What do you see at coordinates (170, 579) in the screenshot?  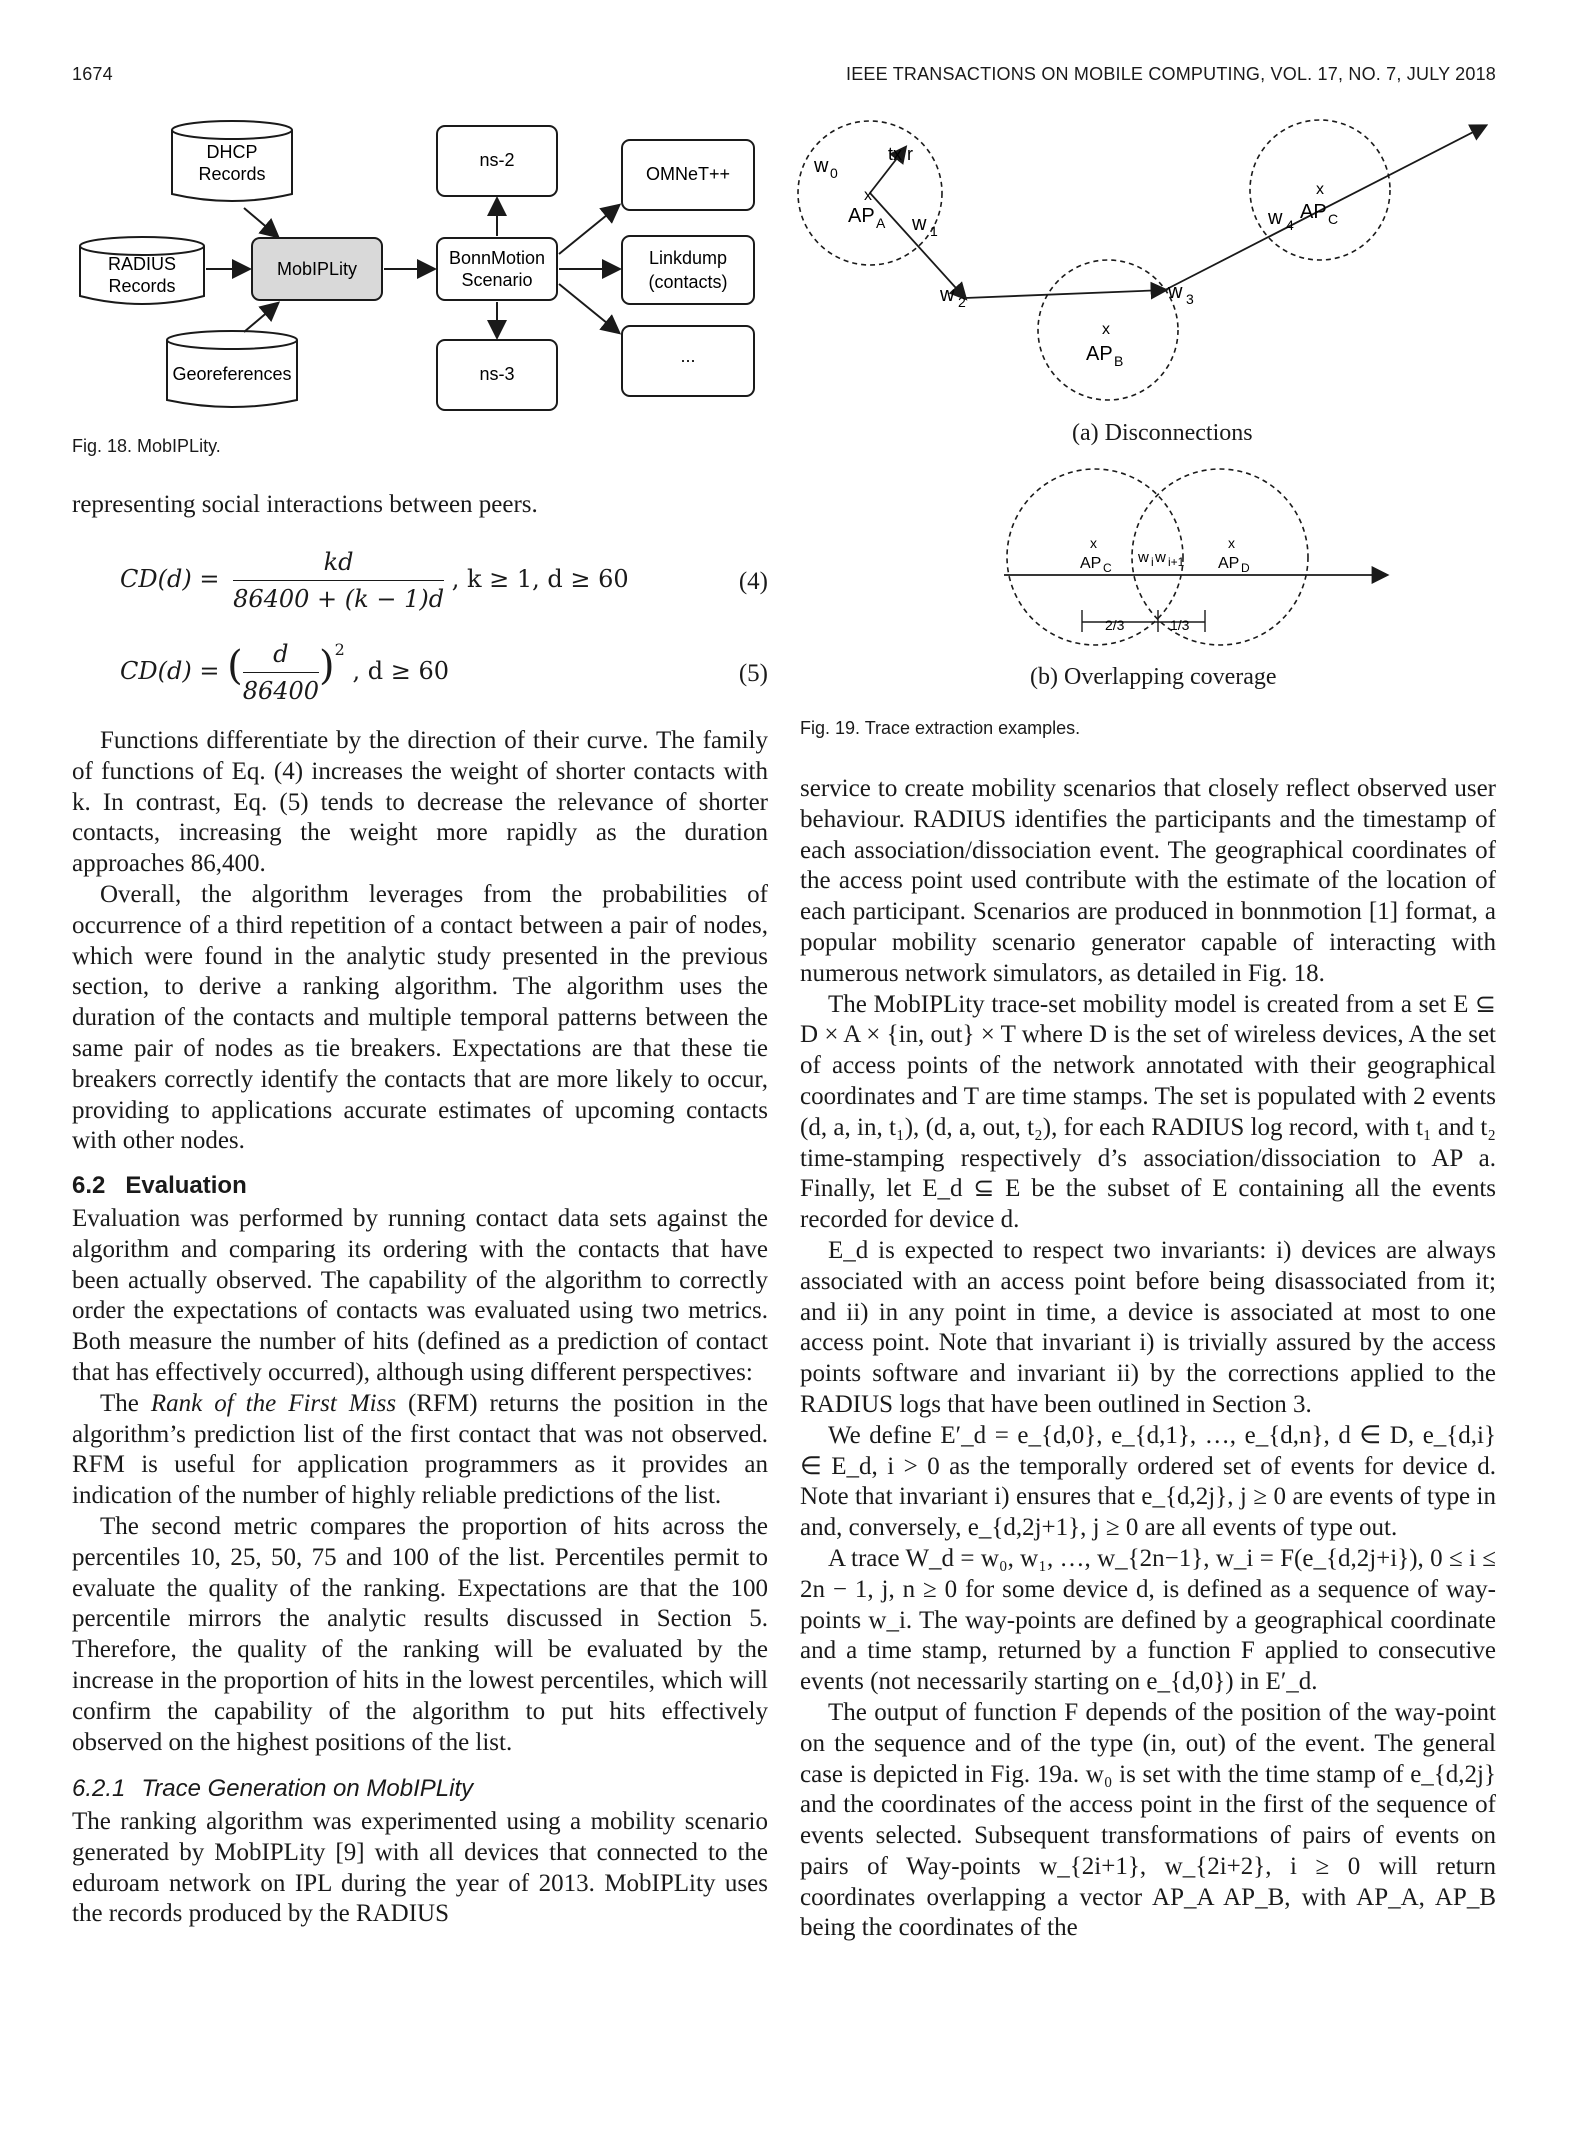 I see `eq4-lhs: CD(d) =` at bounding box center [170, 579].